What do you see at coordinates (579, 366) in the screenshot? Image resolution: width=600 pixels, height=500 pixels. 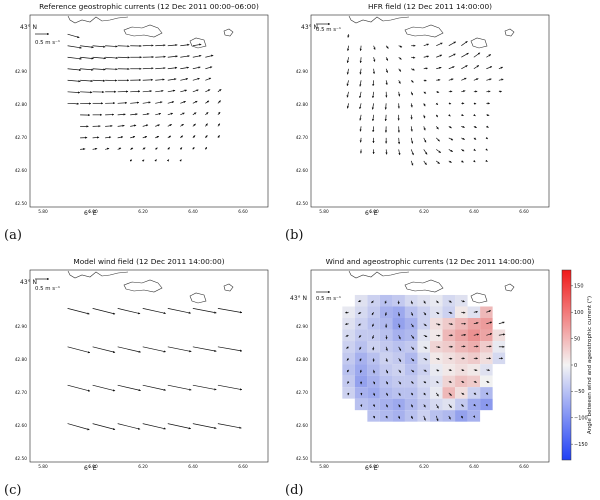 I see `colorbar-ticks: 150 100 50 0 −50 −100 −150` at bounding box center [579, 366].